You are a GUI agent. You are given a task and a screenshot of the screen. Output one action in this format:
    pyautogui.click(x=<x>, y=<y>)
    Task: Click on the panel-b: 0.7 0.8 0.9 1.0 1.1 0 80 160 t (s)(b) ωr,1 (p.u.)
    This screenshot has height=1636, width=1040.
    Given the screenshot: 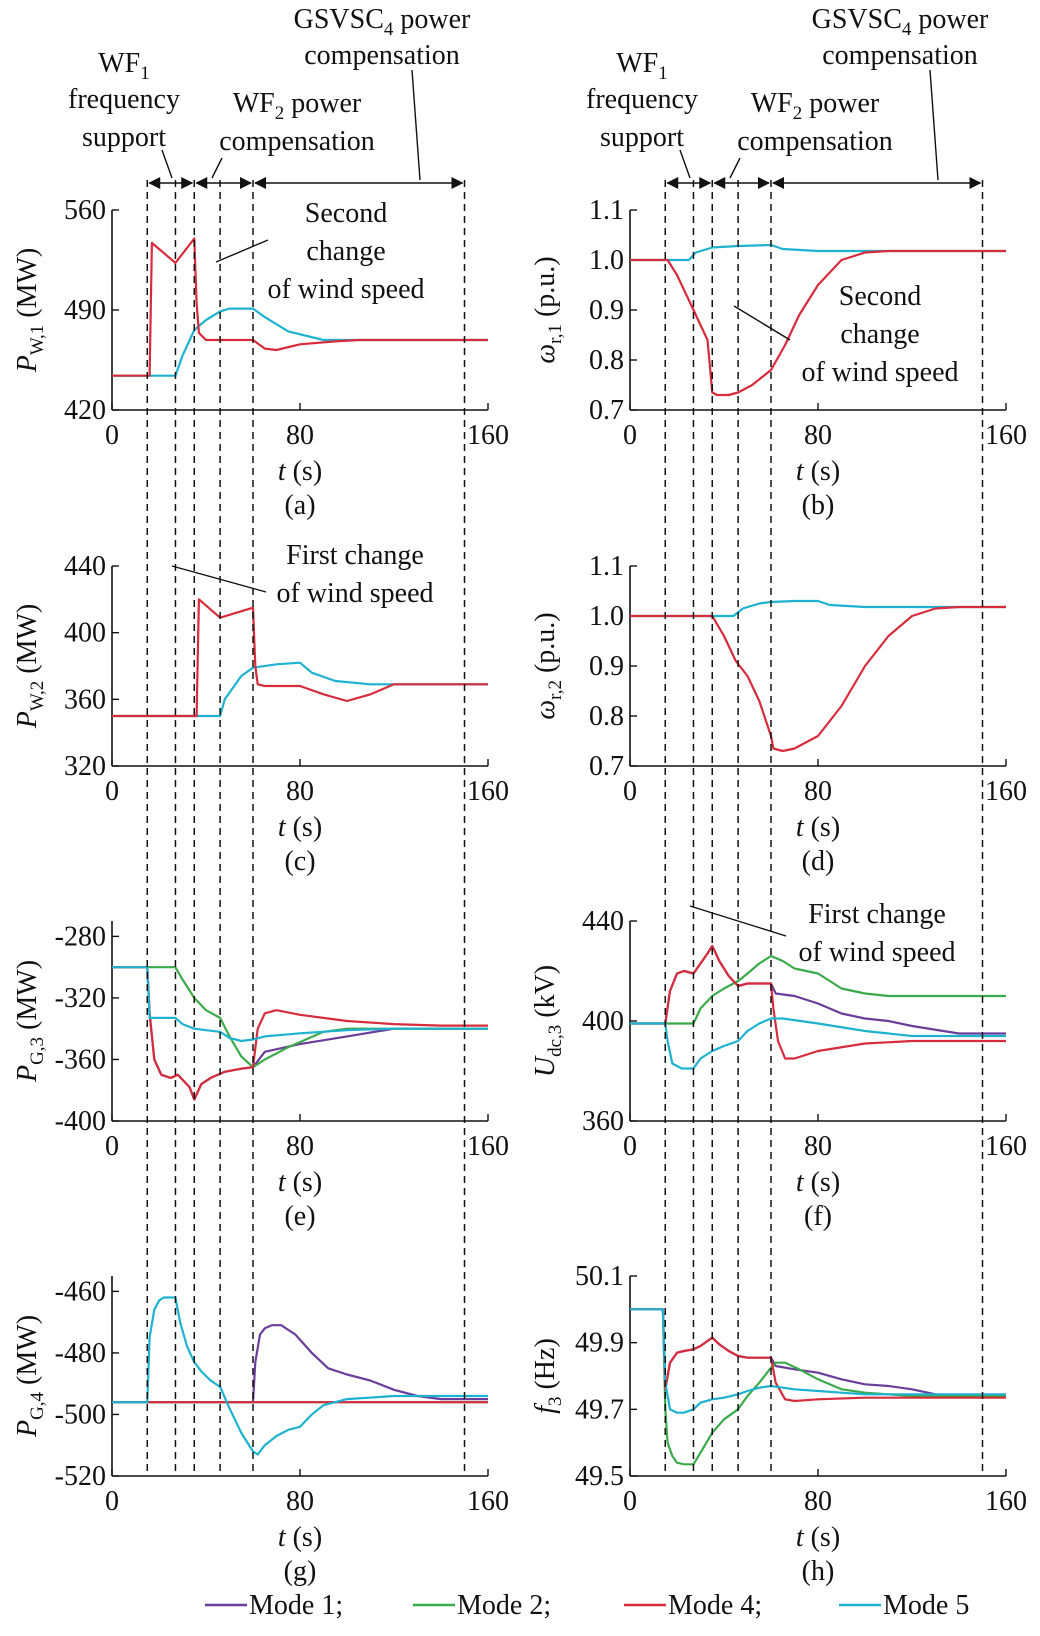 What is the action you would take?
    pyautogui.click(x=778, y=358)
    